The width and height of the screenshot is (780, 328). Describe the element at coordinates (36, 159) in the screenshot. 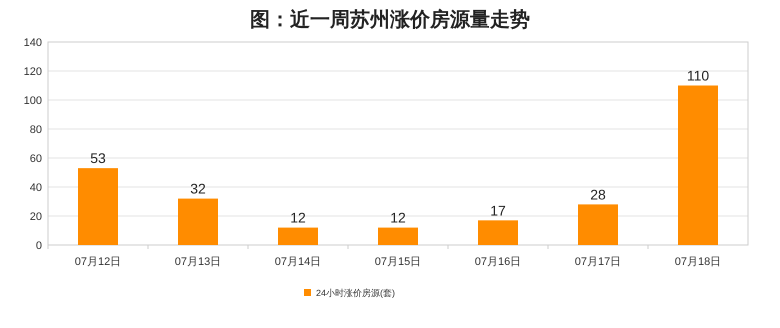

I see `y-tick-label: 60` at that location.